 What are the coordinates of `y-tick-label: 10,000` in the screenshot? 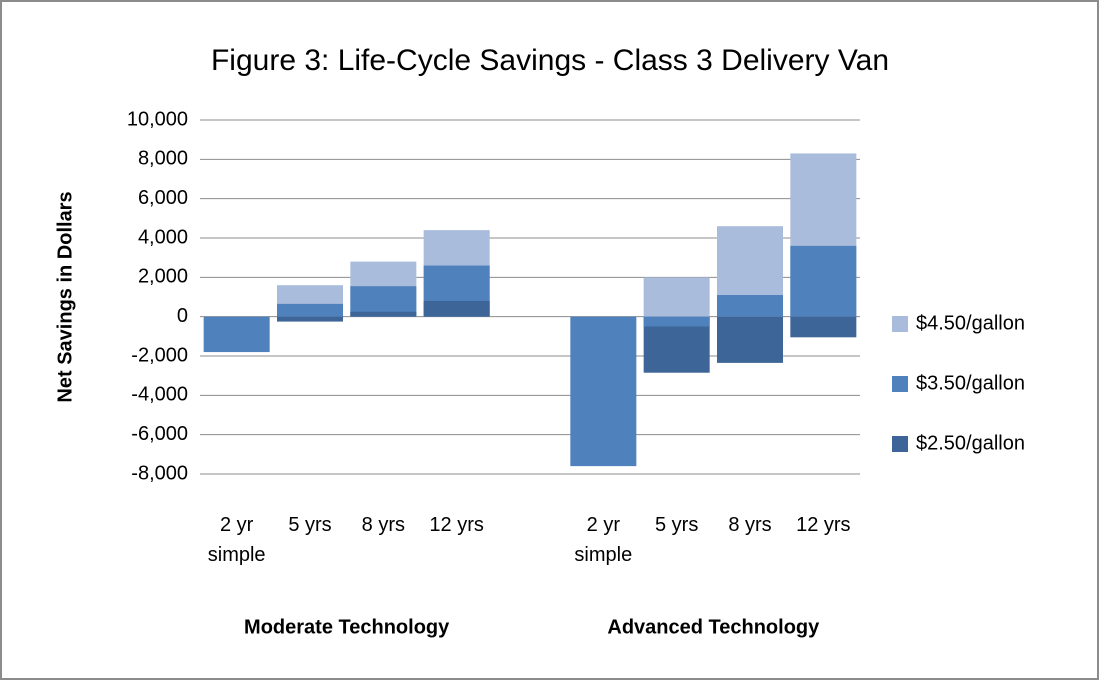 It's located at (157, 119).